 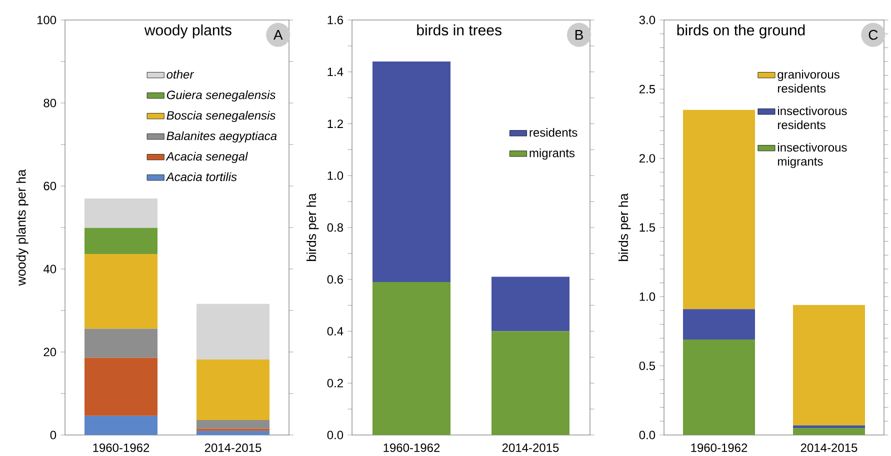 I want to click on legend-label: other, so click(x=180, y=74).